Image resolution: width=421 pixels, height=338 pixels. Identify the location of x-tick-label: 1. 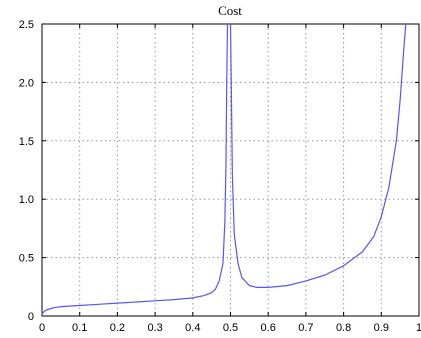
(418, 328).